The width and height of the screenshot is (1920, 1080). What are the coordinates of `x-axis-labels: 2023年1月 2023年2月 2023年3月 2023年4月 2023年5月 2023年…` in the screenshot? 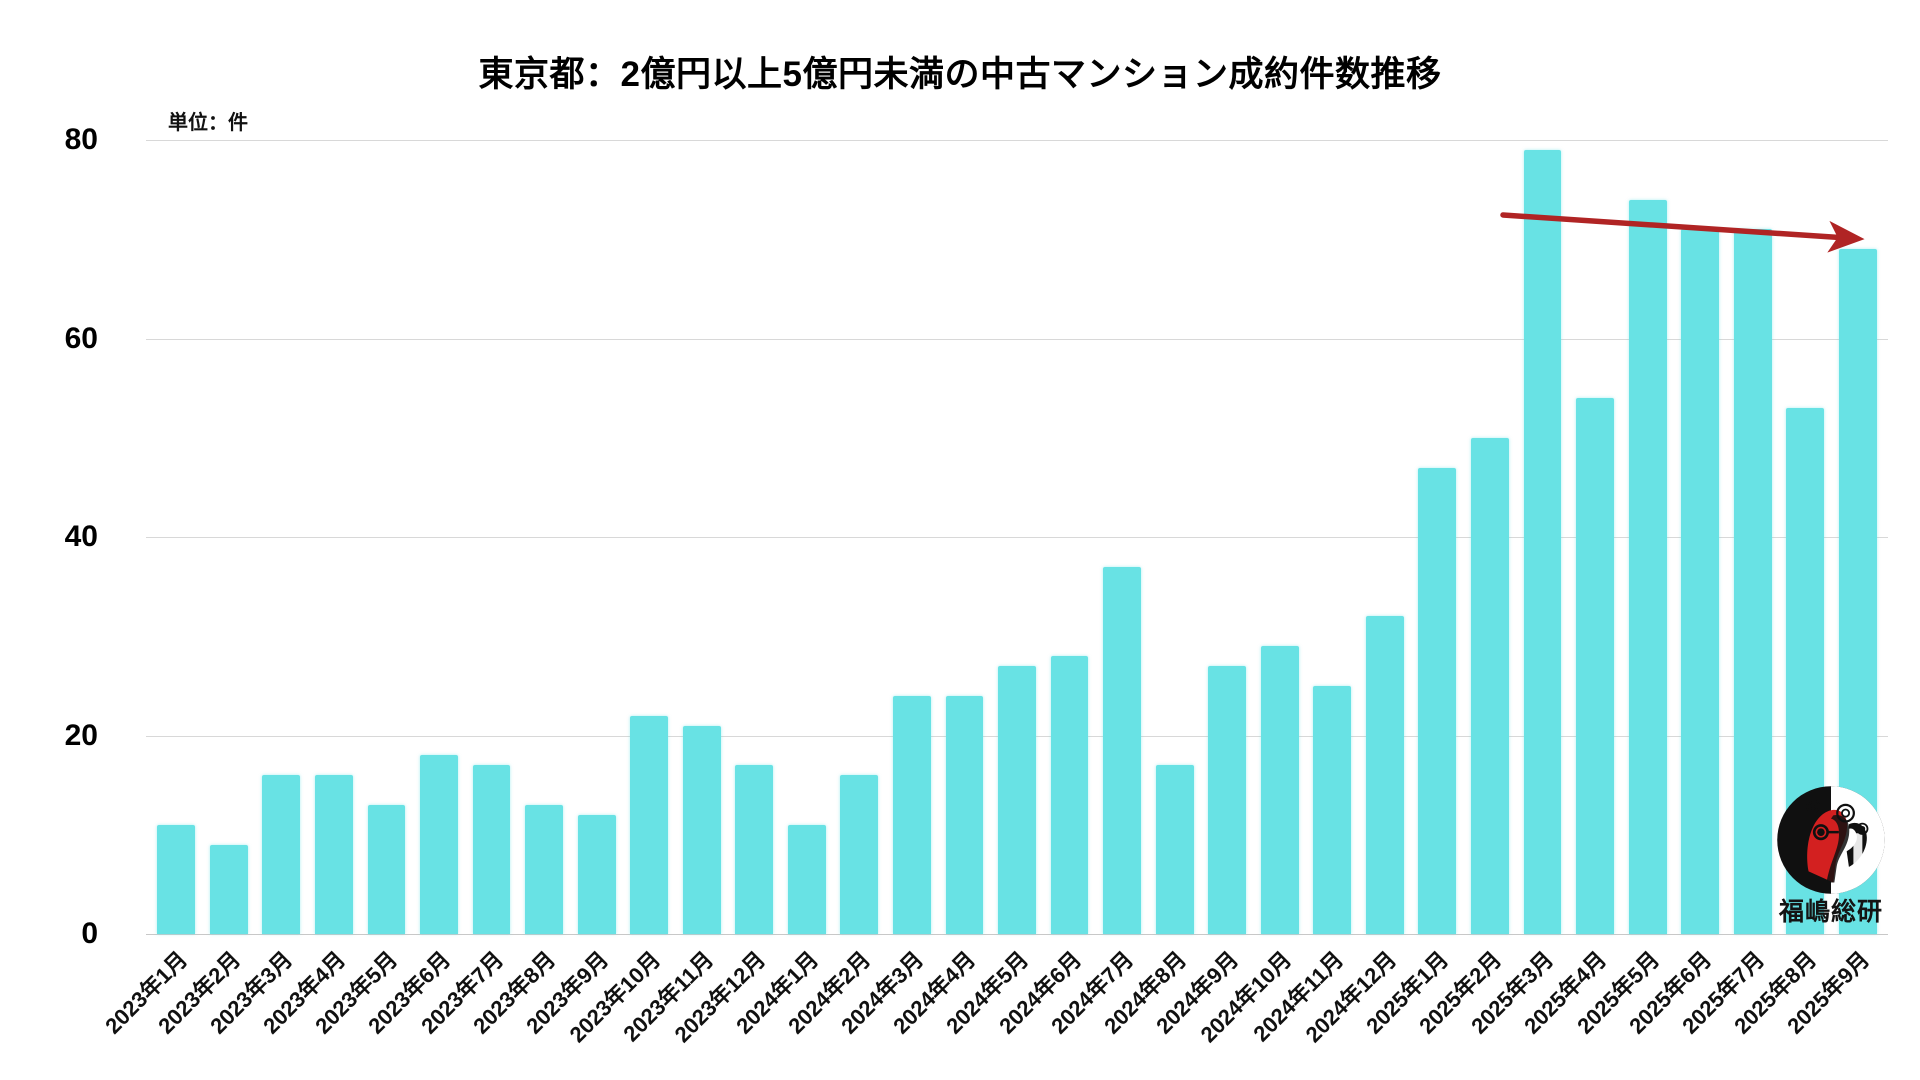 It's located at (994, 1006).